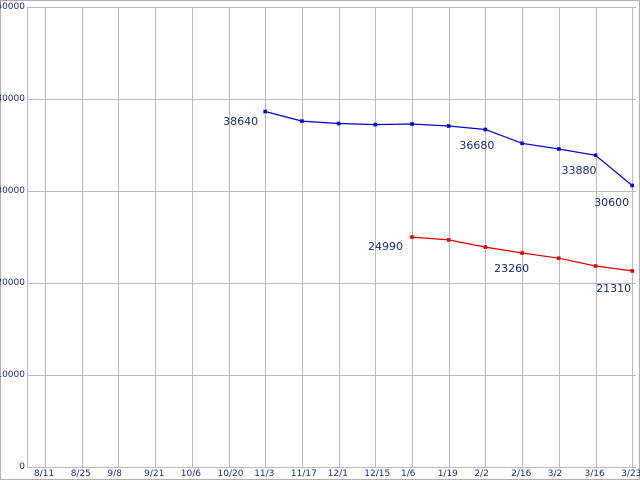 The width and height of the screenshot is (640, 480). What do you see at coordinates (594, 474) in the screenshot?
I see `x-tick-label: 3/16` at bounding box center [594, 474].